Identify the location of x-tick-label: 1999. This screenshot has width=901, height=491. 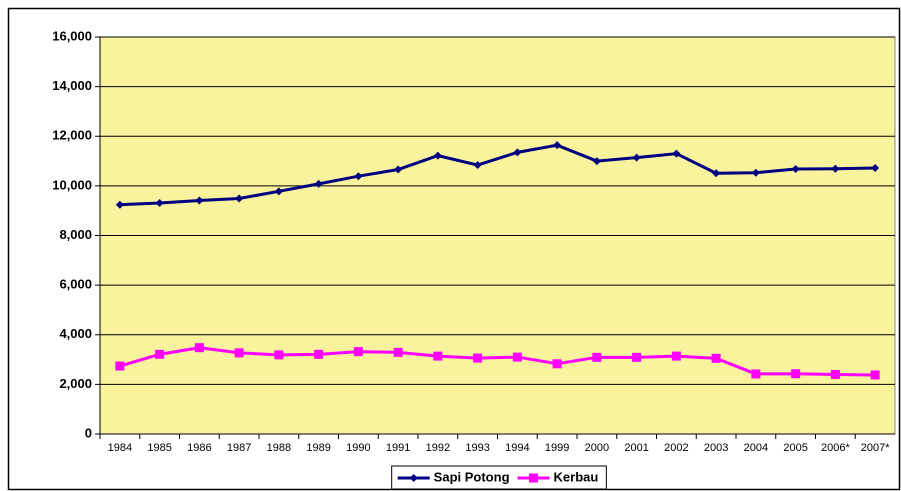
(557, 448).